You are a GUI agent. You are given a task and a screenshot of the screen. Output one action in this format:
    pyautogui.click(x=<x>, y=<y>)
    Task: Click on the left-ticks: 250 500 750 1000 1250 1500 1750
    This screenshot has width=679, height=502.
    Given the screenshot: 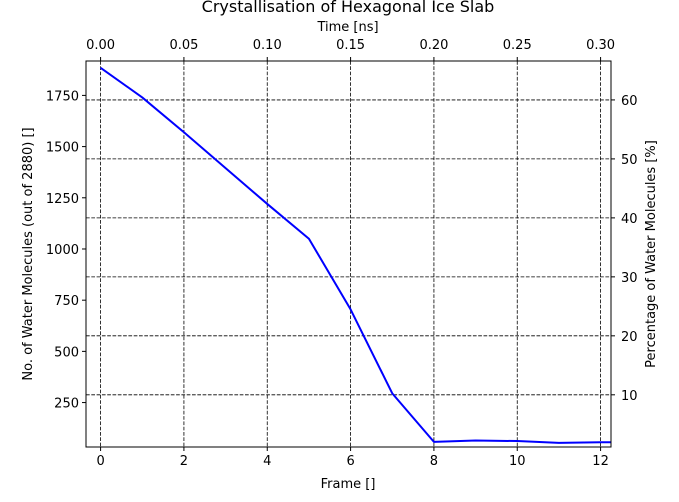 What is the action you would take?
    pyautogui.click(x=66, y=250)
    